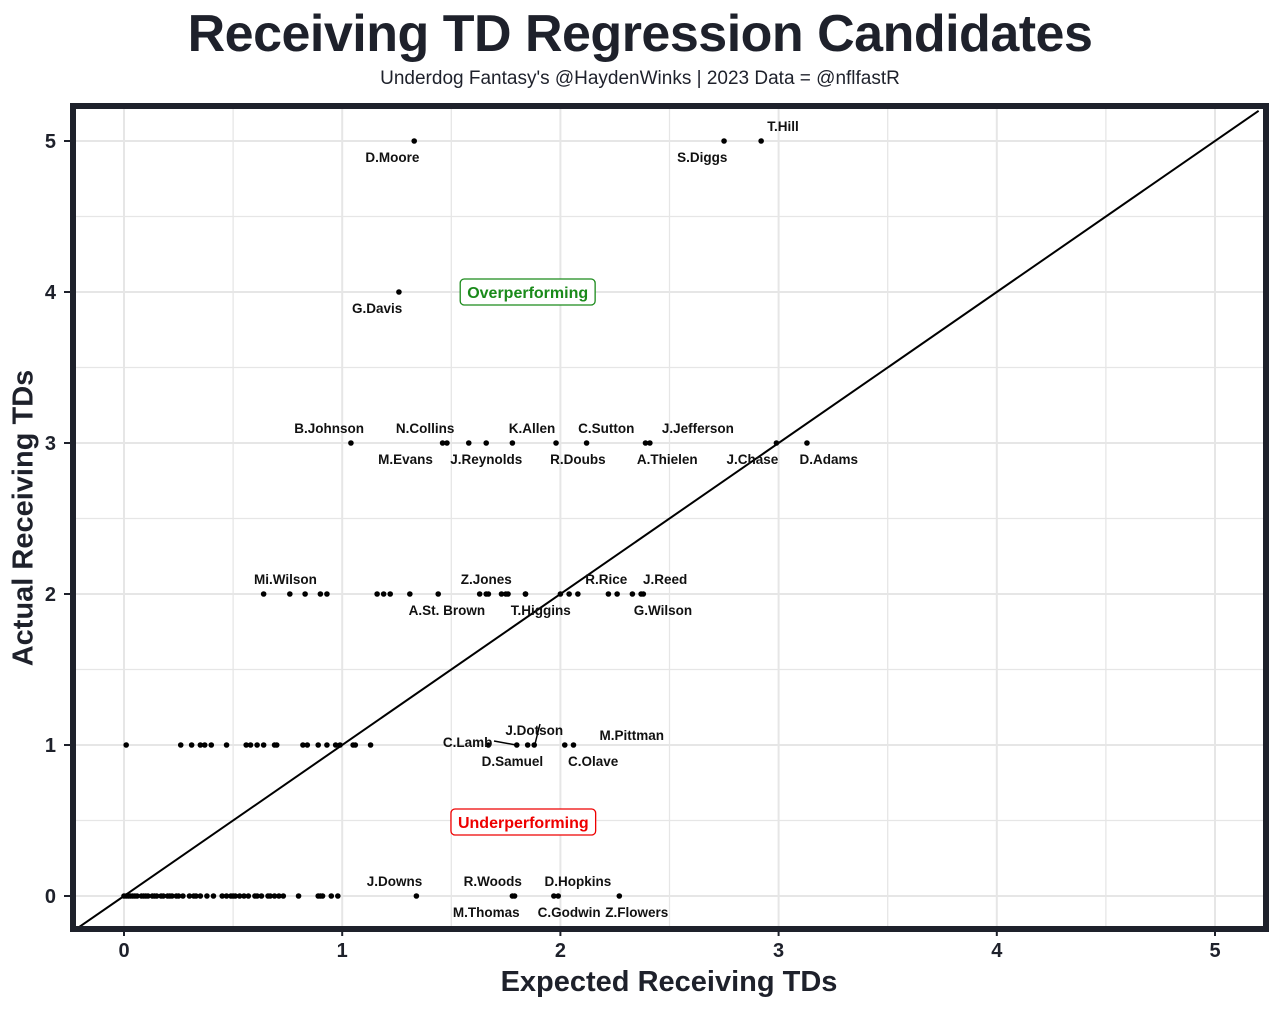  Describe the element at coordinates (569, 594) in the screenshot. I see `data-point-r-rice` at that location.